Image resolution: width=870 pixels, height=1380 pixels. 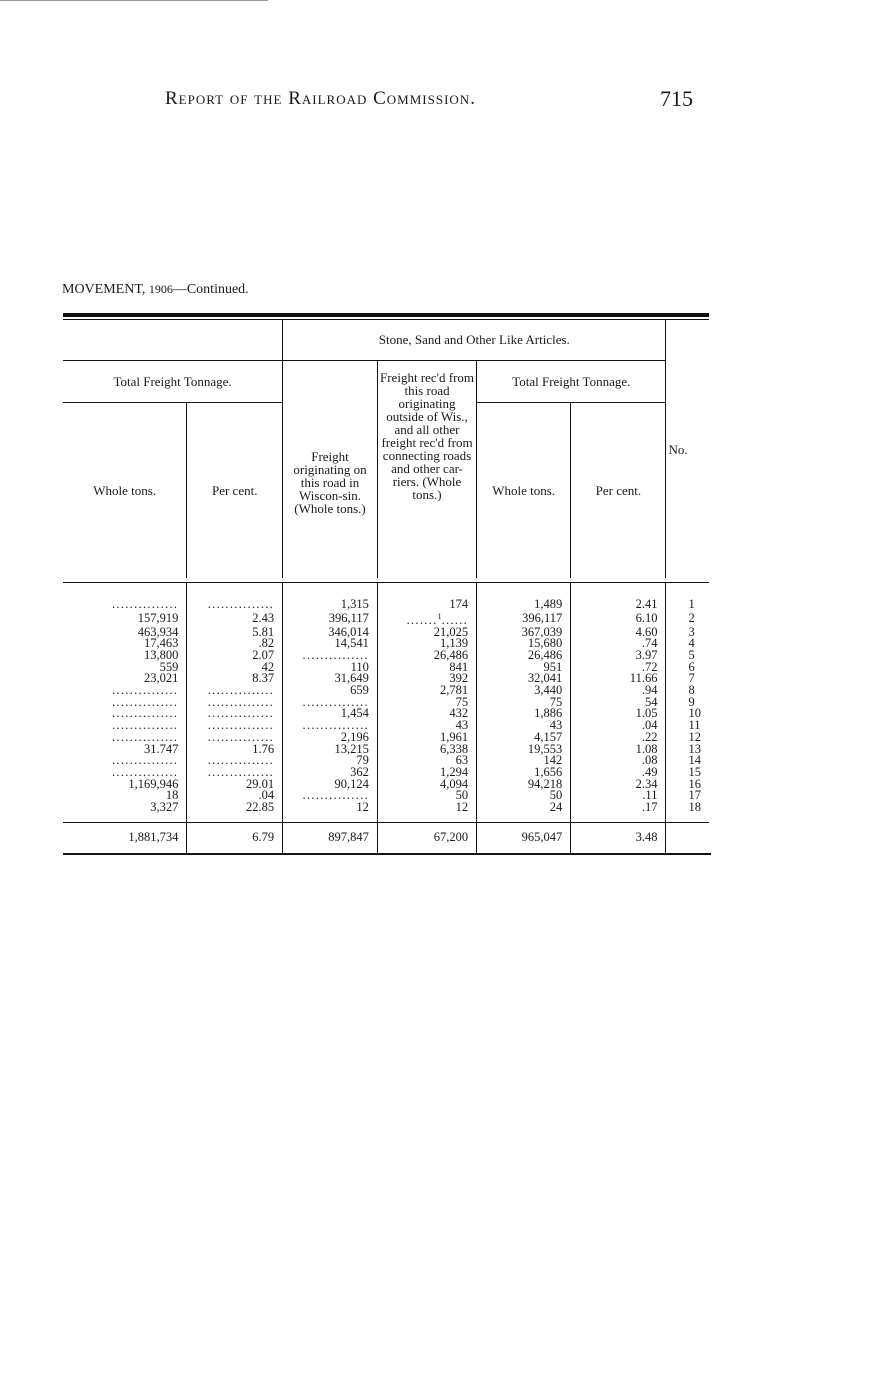 What do you see at coordinates (161, 643) in the screenshot?
I see `cell: 17,463` at bounding box center [161, 643].